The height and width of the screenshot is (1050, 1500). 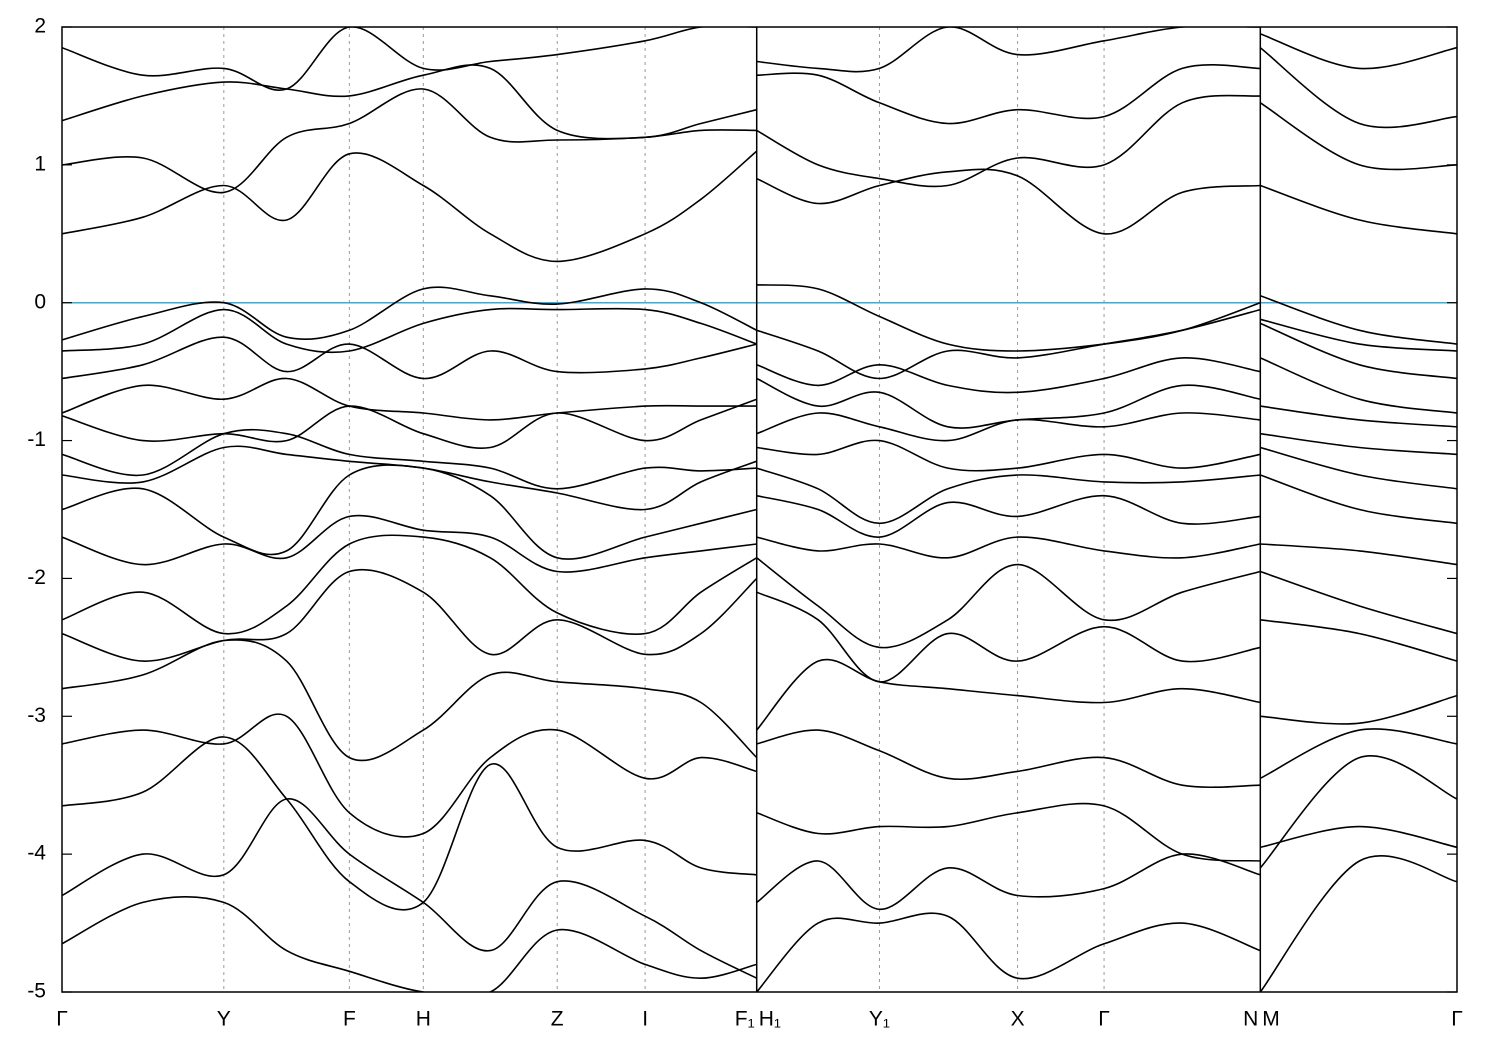 What do you see at coordinates (423, 1019) in the screenshot?
I see `x-tick-label: H` at bounding box center [423, 1019].